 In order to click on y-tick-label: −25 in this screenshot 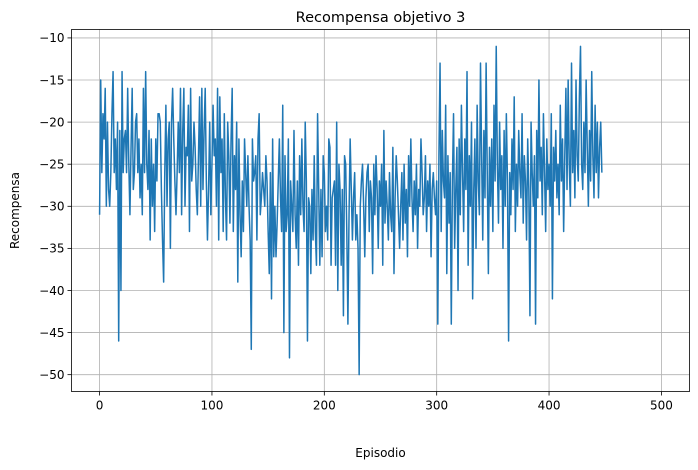, I will do `click(51, 164)`.